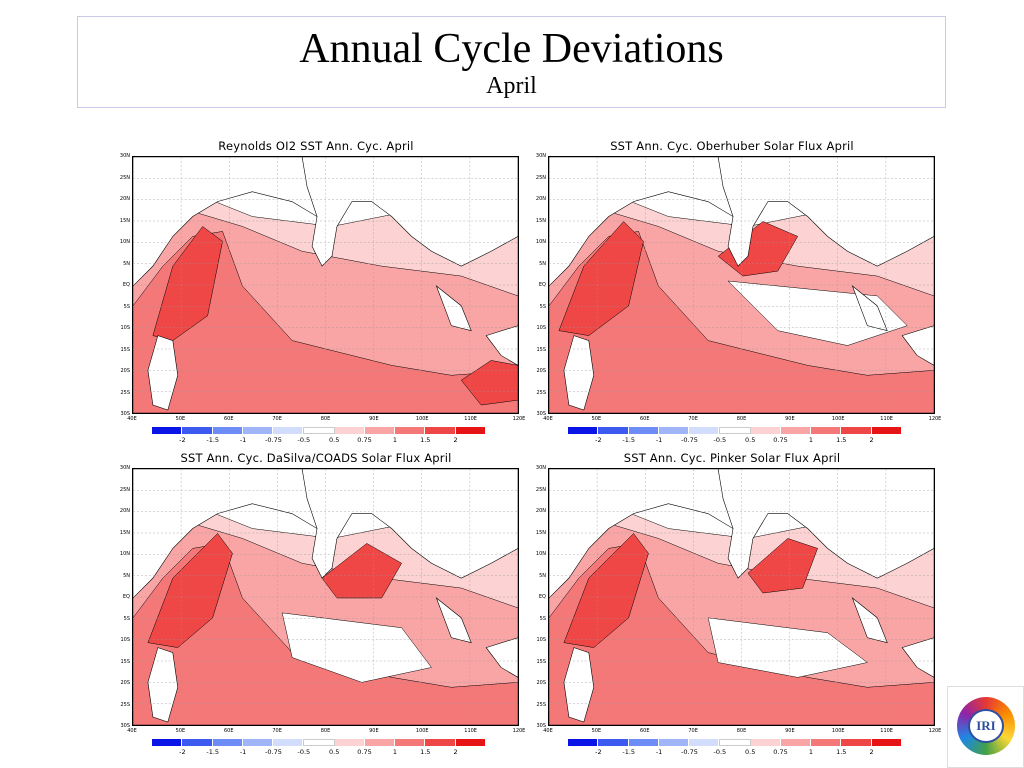  Describe the element at coordinates (126, 575) in the screenshot. I see `lat-tick-label: 5N` at that location.